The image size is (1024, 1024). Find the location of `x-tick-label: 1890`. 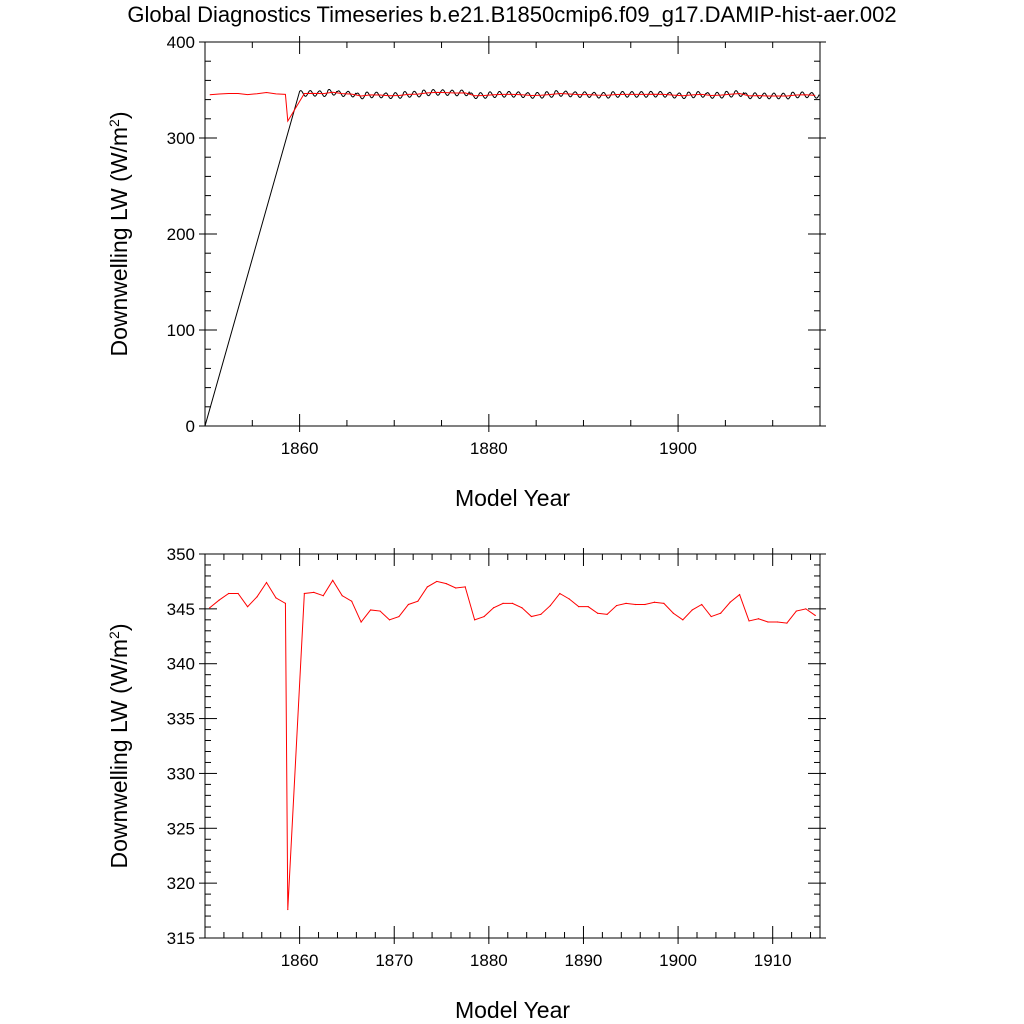

x-tick-label: 1890 is located at coordinates (584, 960).